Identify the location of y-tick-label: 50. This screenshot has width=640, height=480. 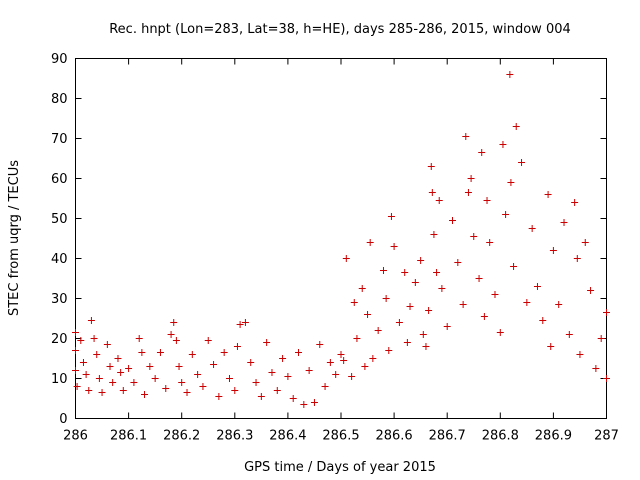
(59, 219).